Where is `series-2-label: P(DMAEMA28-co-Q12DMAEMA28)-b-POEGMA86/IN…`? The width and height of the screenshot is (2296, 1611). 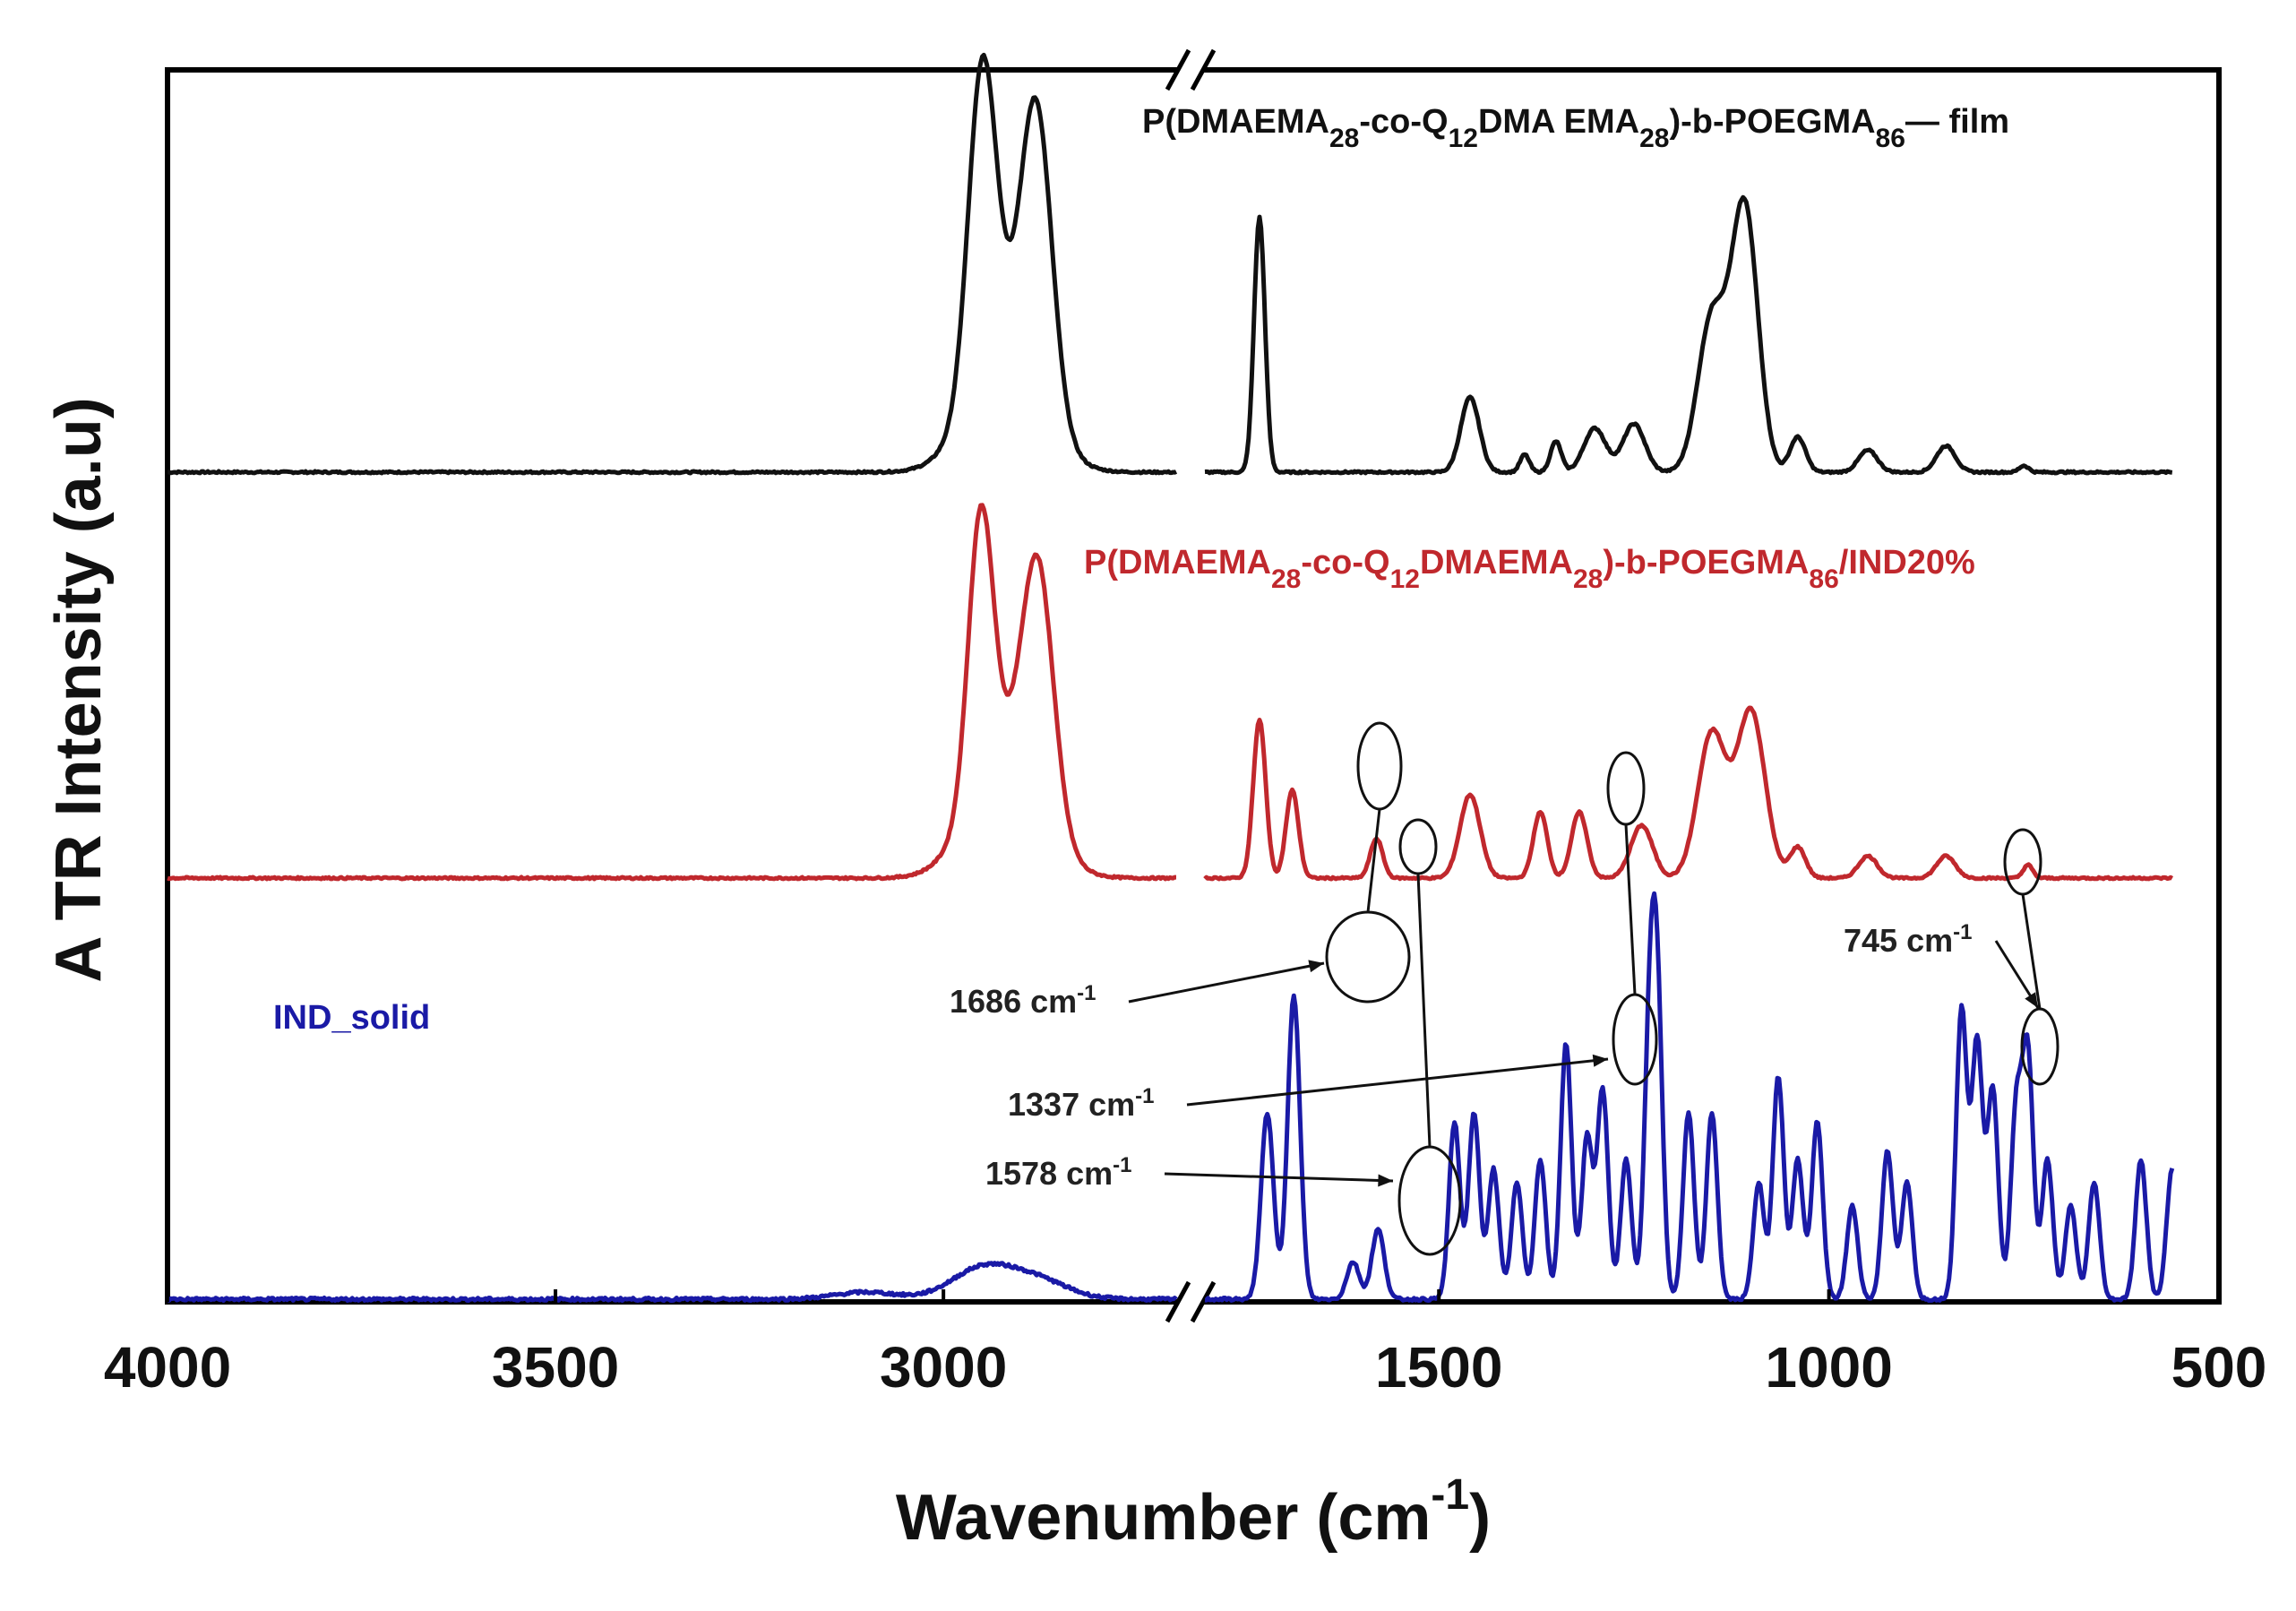 series-2-label: P(DMAEMA28-co-Q12DMAEMA28)-b-POEGMA86/IN… is located at coordinates (1529, 569).